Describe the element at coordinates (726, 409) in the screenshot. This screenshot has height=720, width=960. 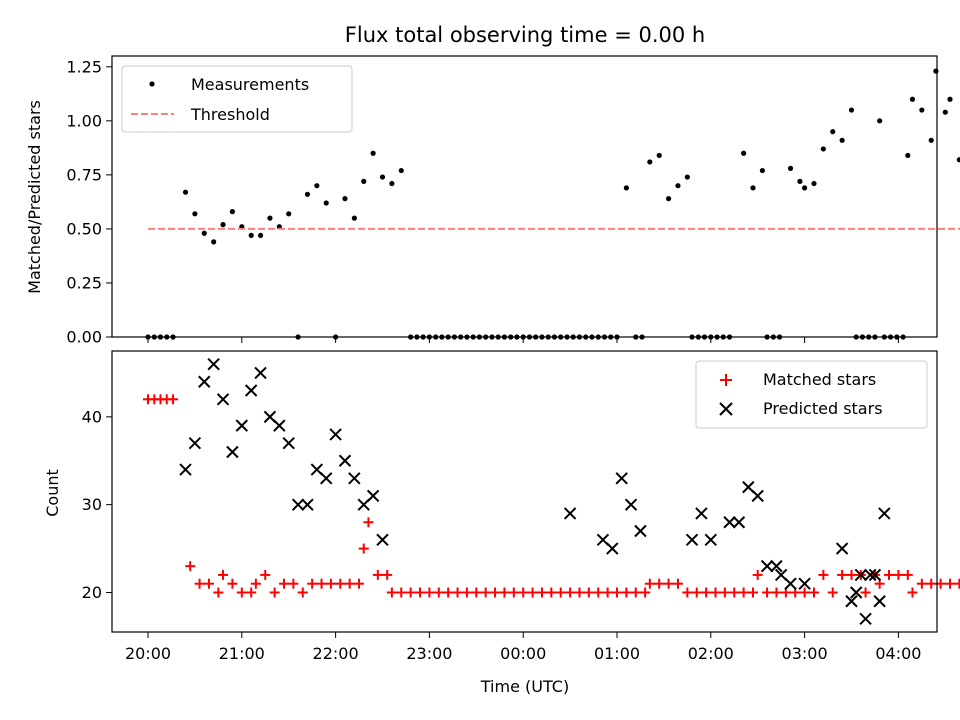
I see `legend-predicted-marker` at that location.